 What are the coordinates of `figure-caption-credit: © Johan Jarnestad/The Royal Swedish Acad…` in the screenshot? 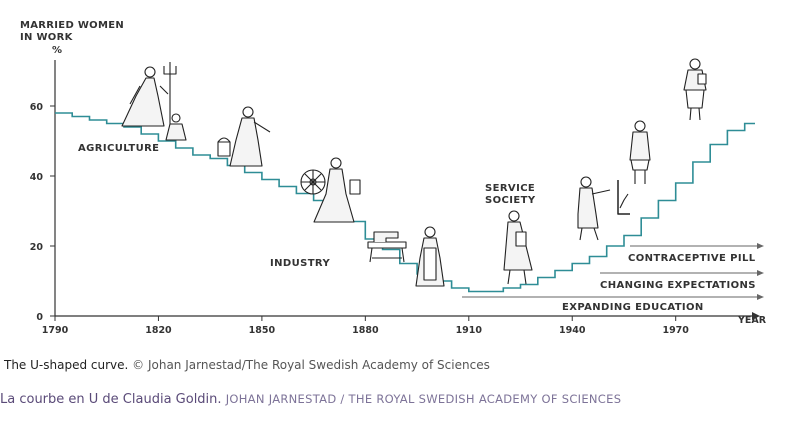 It's located at (311, 365).